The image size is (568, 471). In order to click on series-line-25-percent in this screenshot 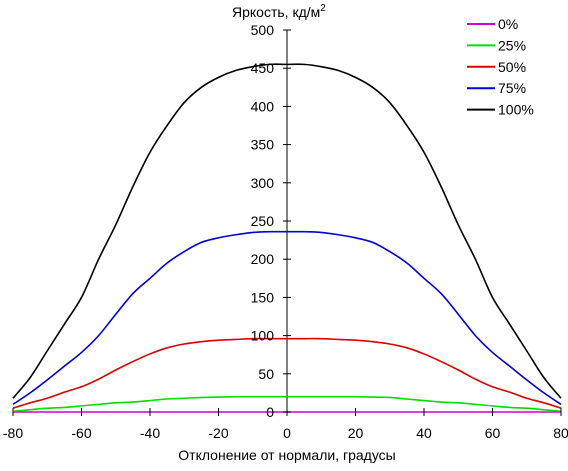, I will do `click(287, 404)`.